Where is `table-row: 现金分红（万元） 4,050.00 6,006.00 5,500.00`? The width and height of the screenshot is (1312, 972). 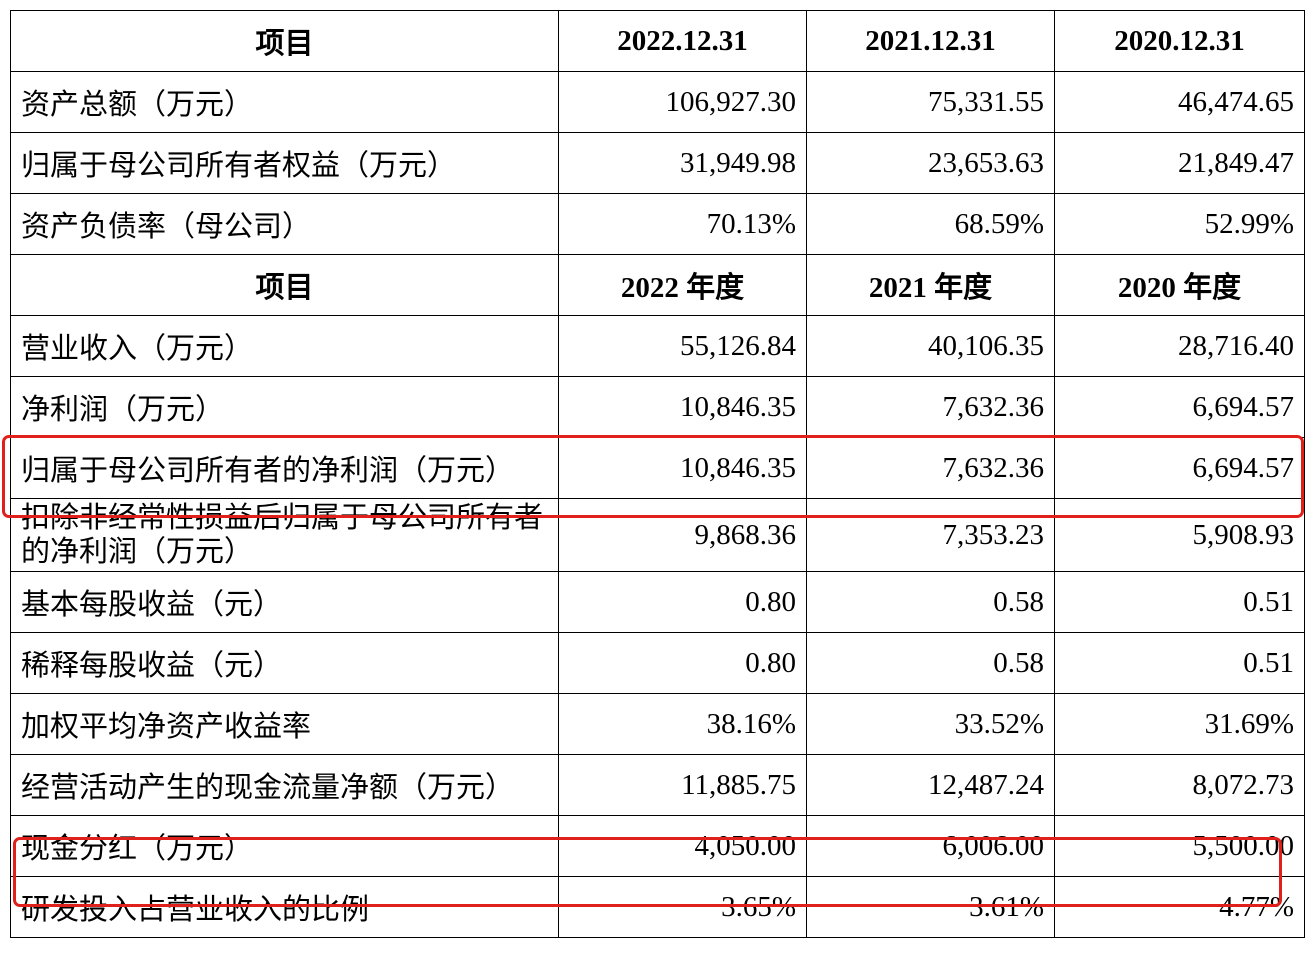
table-row: 现金分红（万元） 4,050.00 6,006.00 5,500.00 is located at coordinates (657, 846).